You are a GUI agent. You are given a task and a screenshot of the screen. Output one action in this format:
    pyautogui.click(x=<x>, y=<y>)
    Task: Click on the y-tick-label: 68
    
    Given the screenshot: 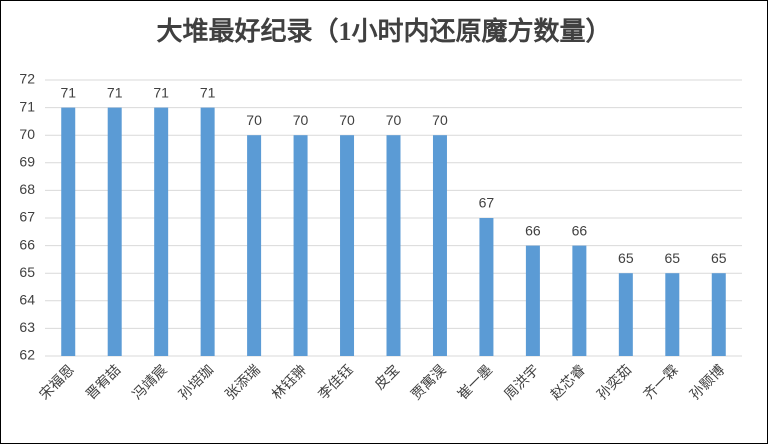 What is the action you would take?
    pyautogui.click(x=27, y=189)
    